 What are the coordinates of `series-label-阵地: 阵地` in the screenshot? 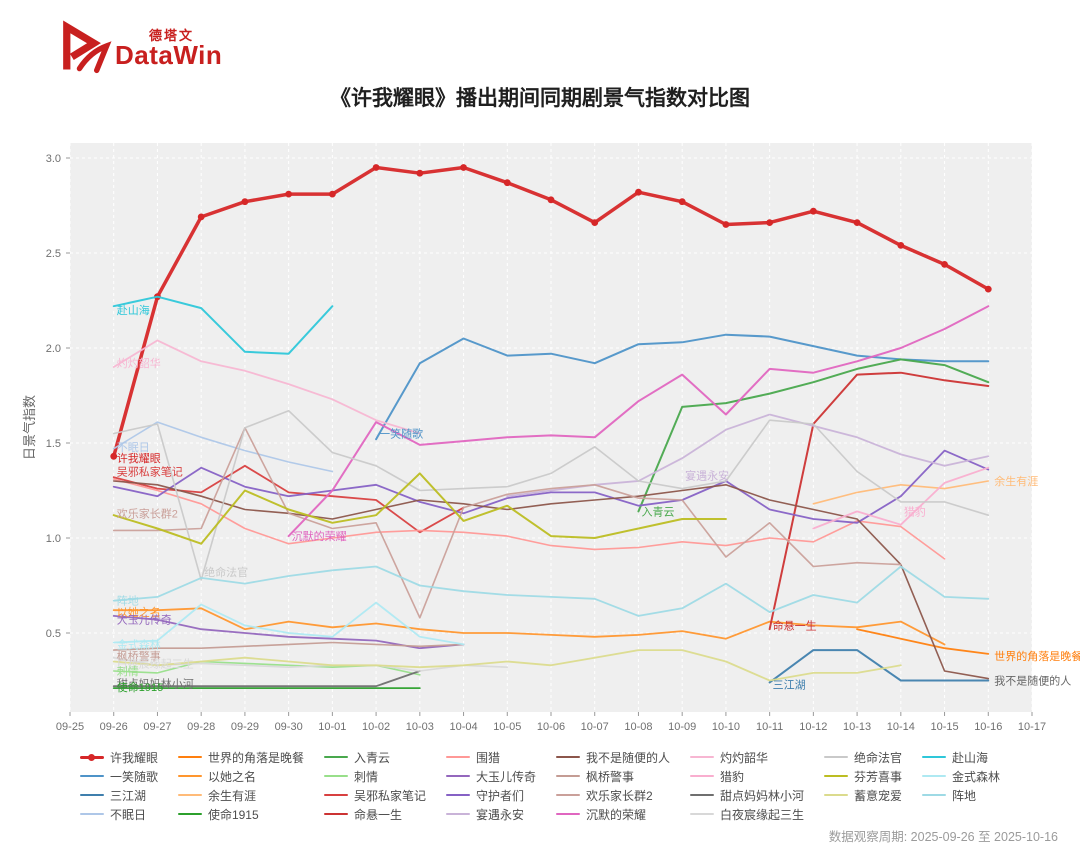 It's located at (128, 601).